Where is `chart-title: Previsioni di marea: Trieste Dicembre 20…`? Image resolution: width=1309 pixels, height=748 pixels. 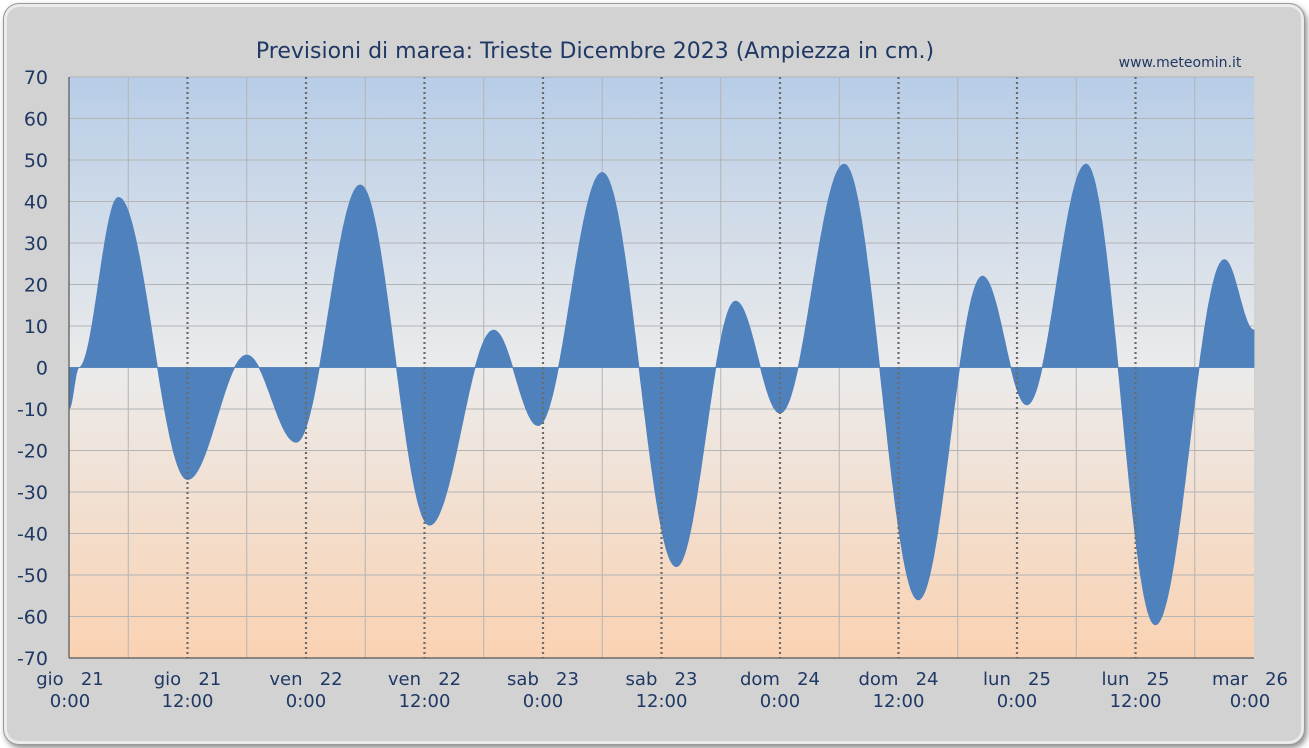
chart-title: Previsioni di marea: Trieste Dicembre 20… is located at coordinates (595, 51).